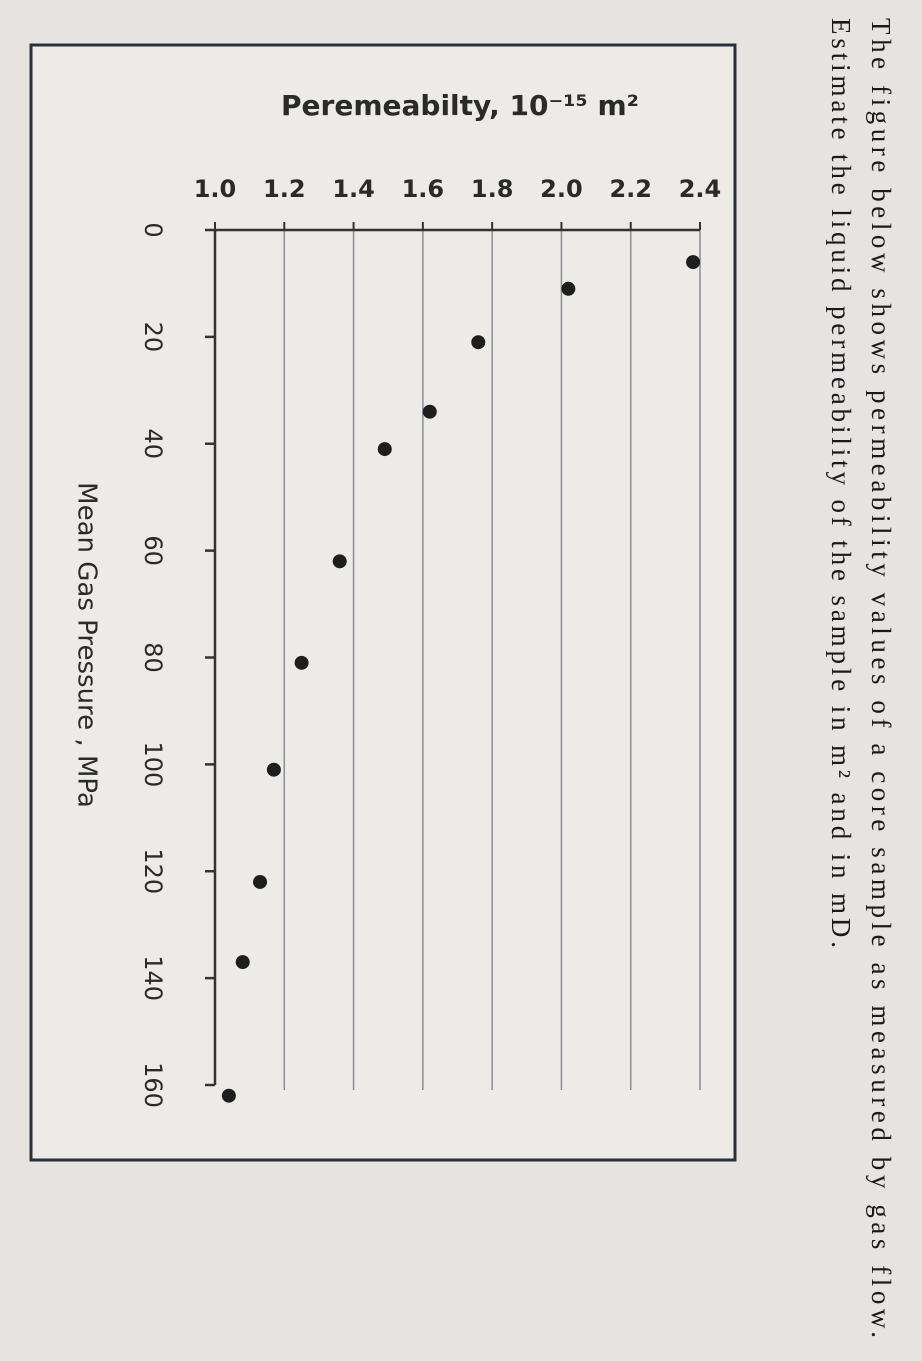 This screenshot has height=1361, width=922. What do you see at coordinates (700, 189) in the screenshot?
I see `y-tick-label: 2.4` at bounding box center [700, 189].